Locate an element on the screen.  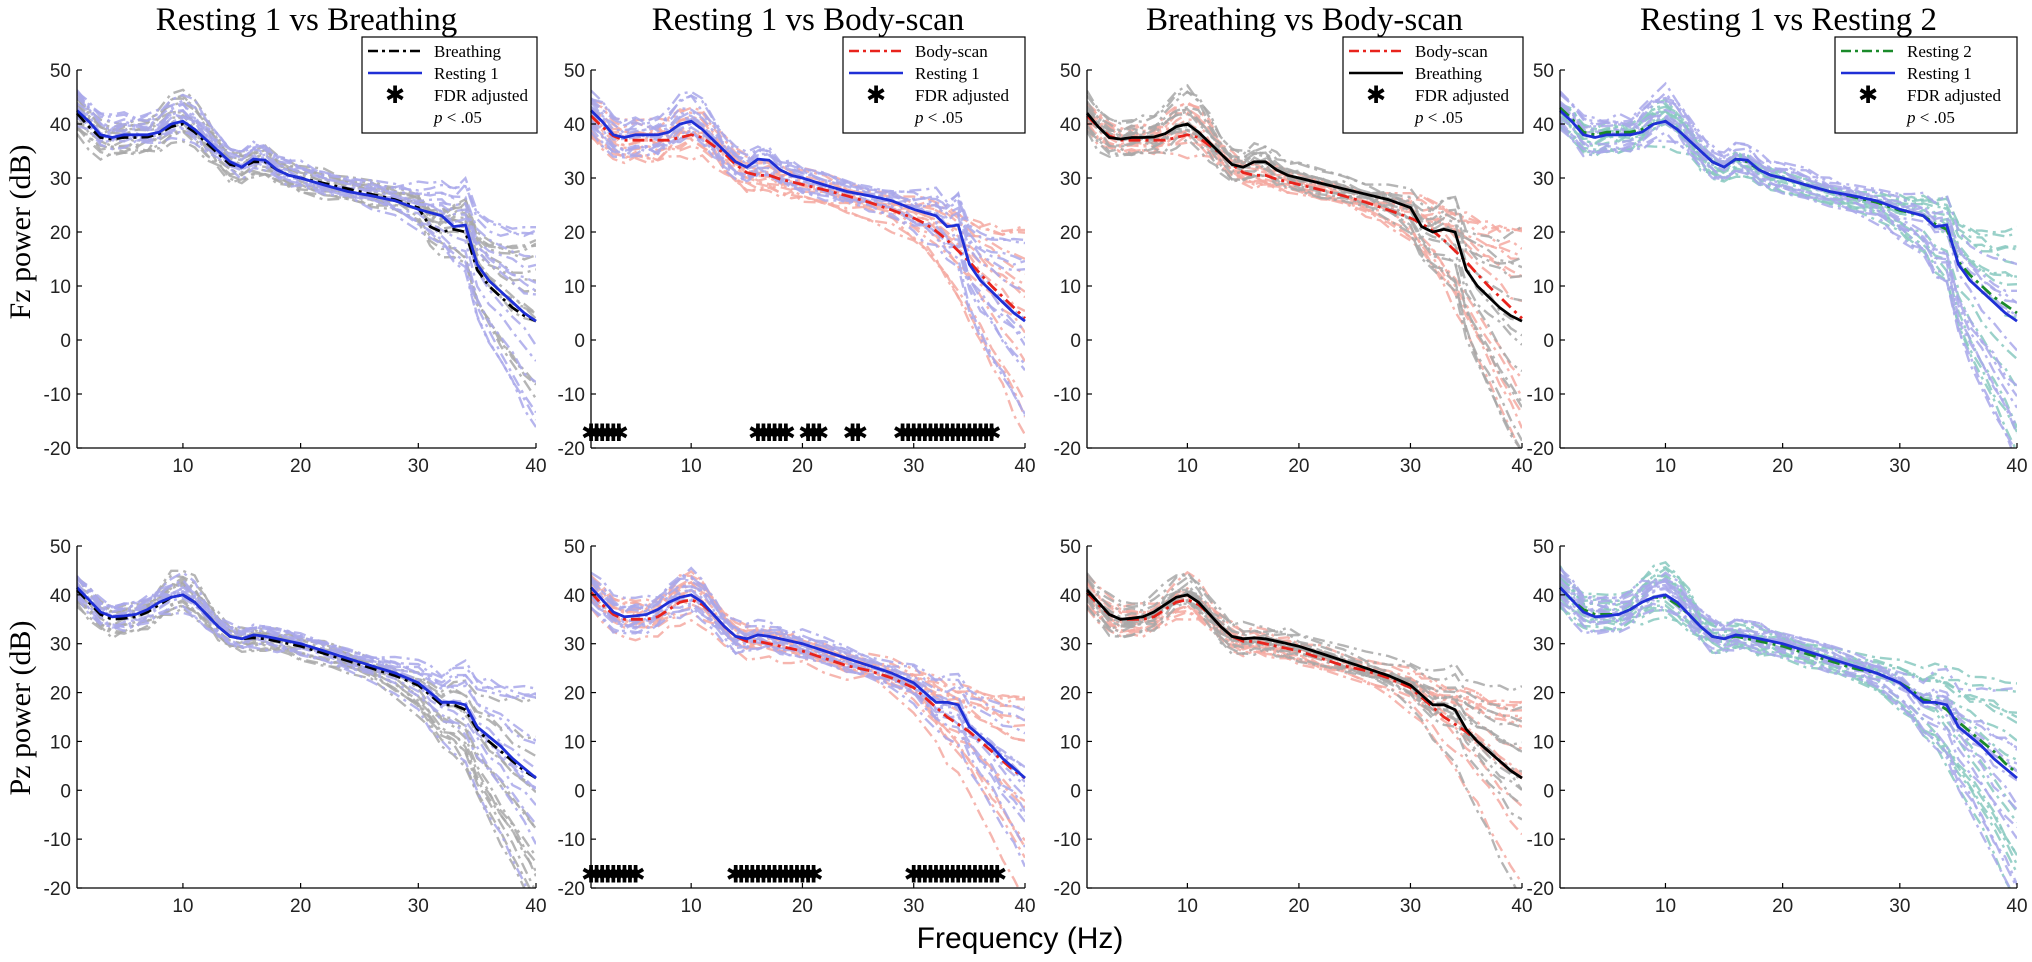
legend: Body-scan Breathing ✱ FDR adjusted p < .05 is located at coordinates (1433, 85).